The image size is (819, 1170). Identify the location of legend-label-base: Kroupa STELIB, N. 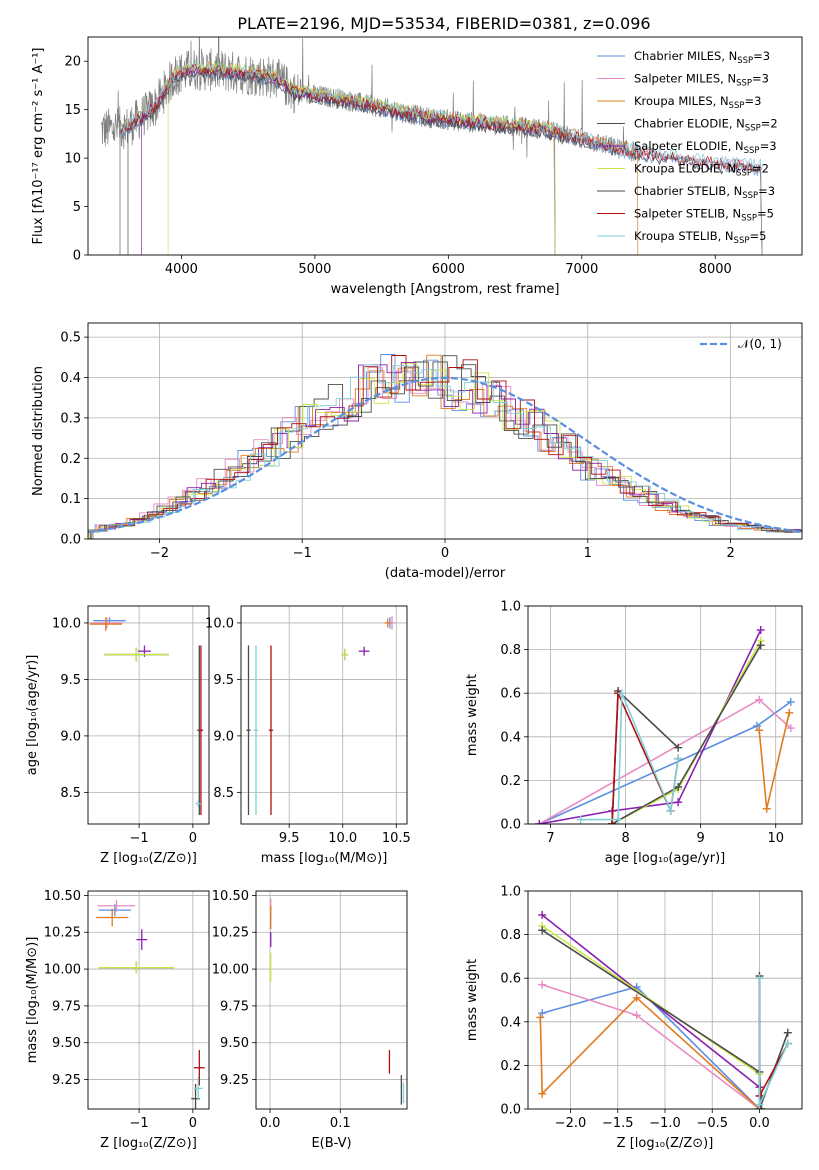
(684, 236).